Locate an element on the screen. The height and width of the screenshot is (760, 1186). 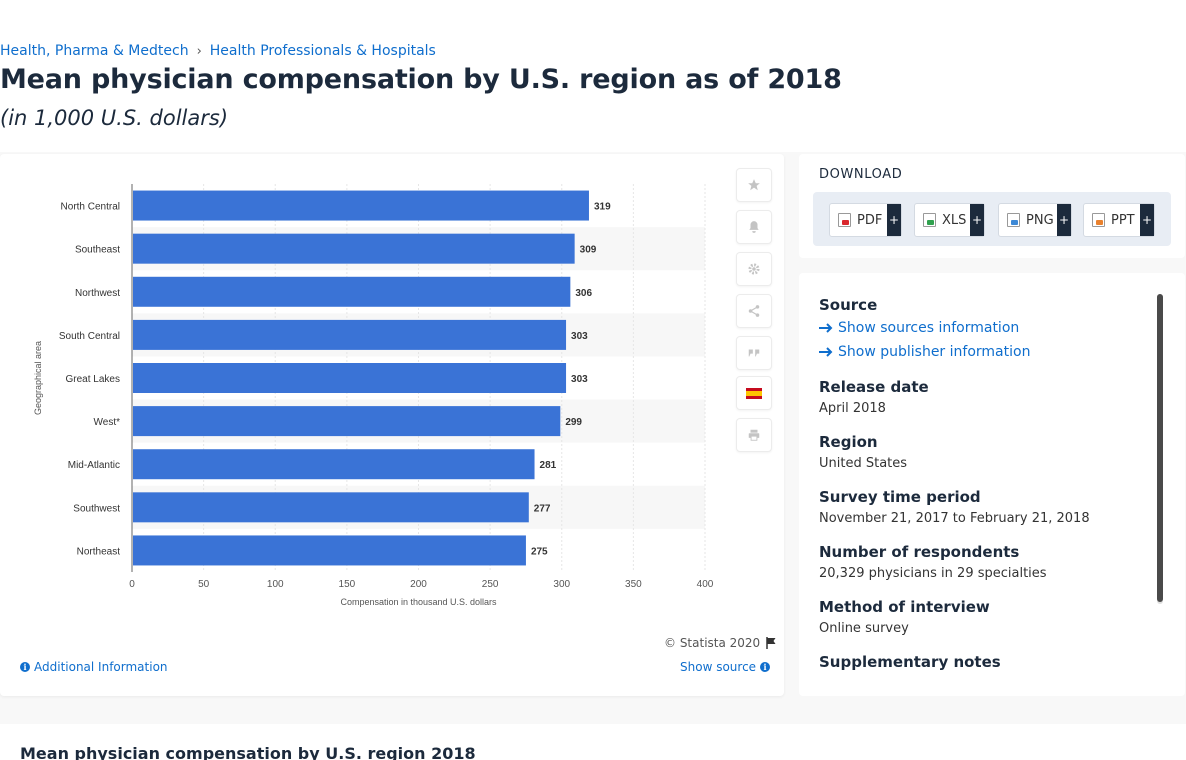
x-tick-label: 400 is located at coordinates (705, 584).